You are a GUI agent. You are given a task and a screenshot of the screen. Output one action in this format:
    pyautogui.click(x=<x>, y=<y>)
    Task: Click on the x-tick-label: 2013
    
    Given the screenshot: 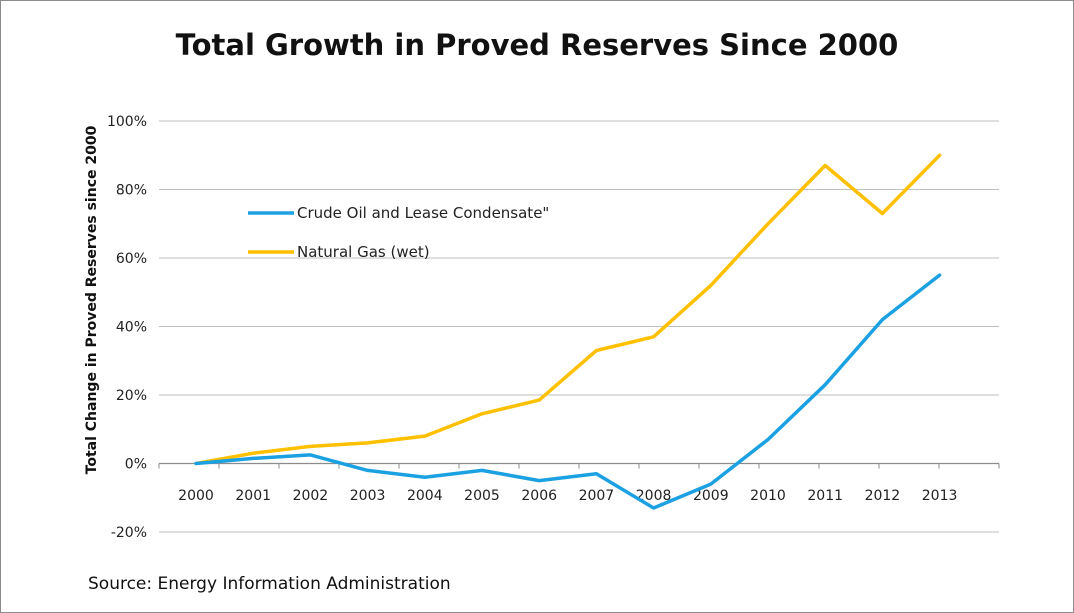 What is the action you would take?
    pyautogui.click(x=940, y=496)
    